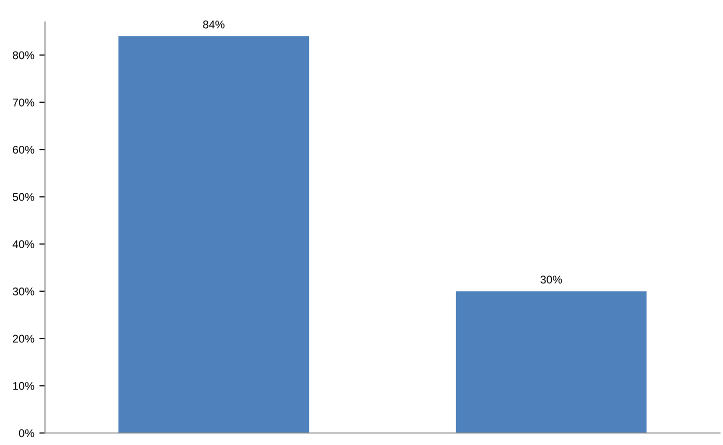 This screenshot has width=723, height=445. Describe the element at coordinates (23, 338) in the screenshot. I see `y-tick-label: 20%` at that location.